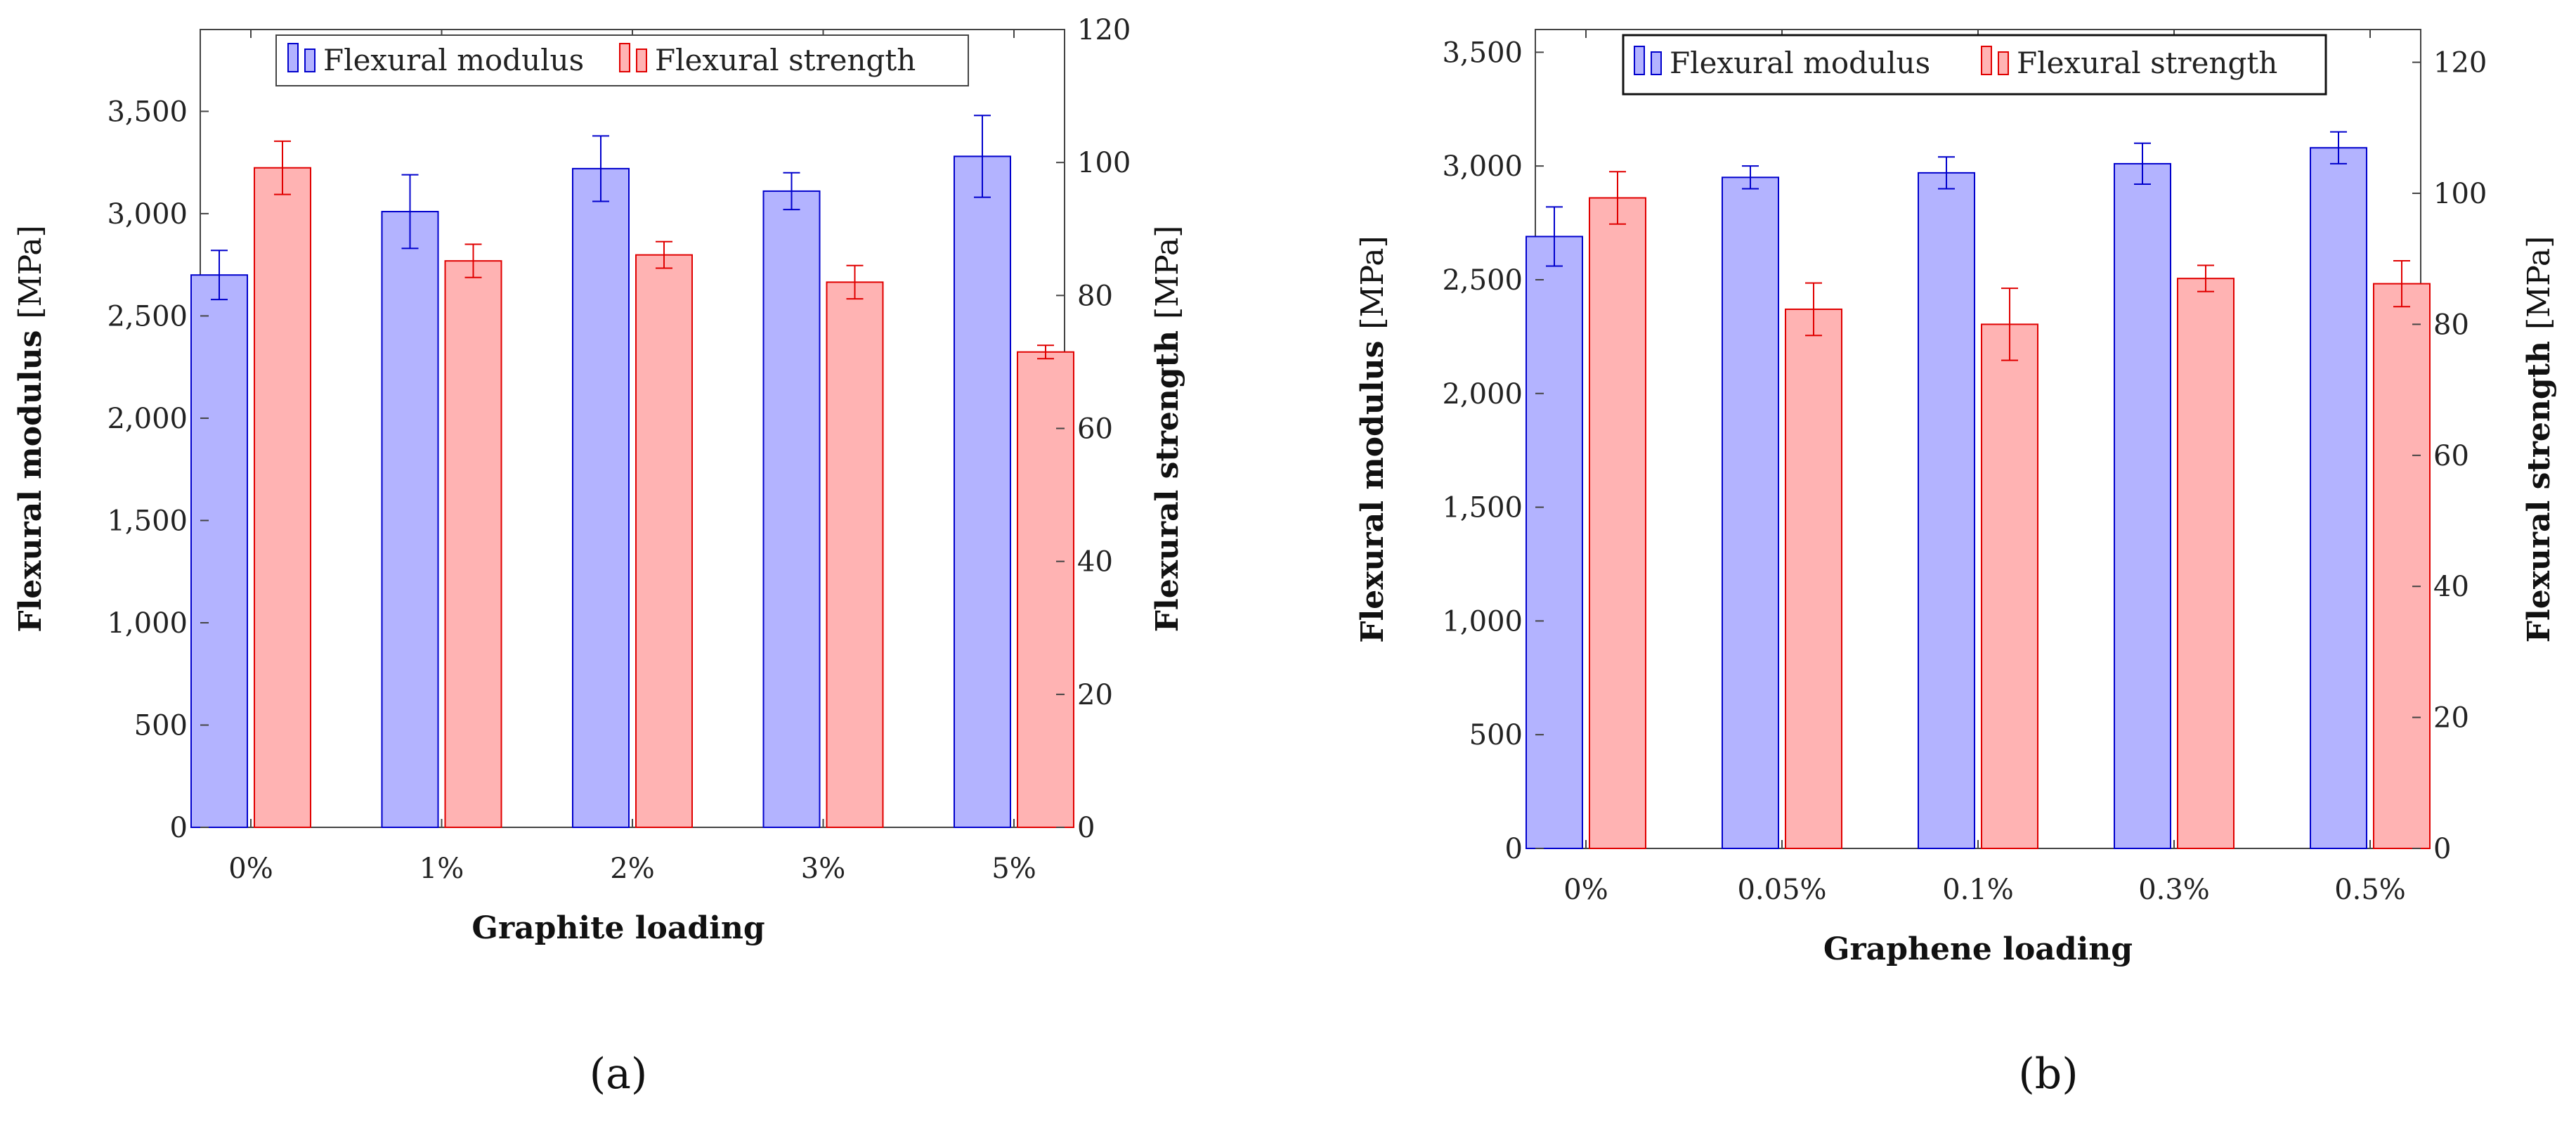  What do you see at coordinates (823, 869) in the screenshot?
I see `x-tick-label-a: 3%` at bounding box center [823, 869].